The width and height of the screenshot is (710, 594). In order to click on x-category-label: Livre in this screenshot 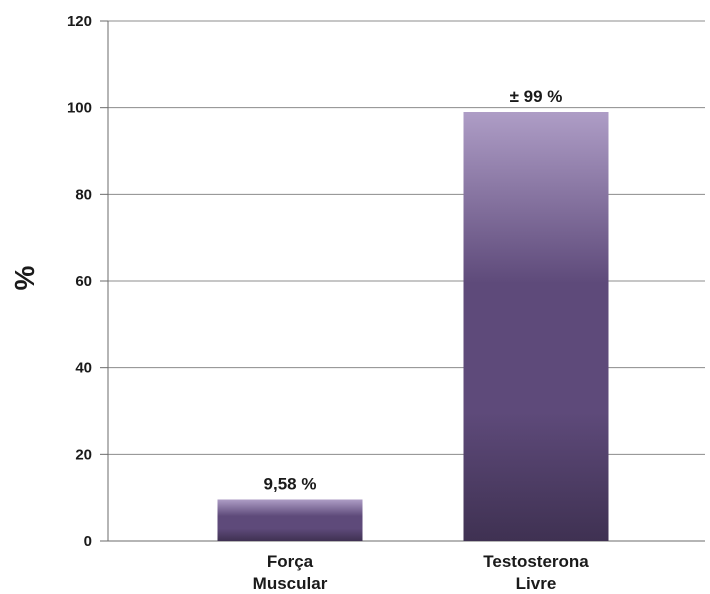, I will do `click(536, 583)`.